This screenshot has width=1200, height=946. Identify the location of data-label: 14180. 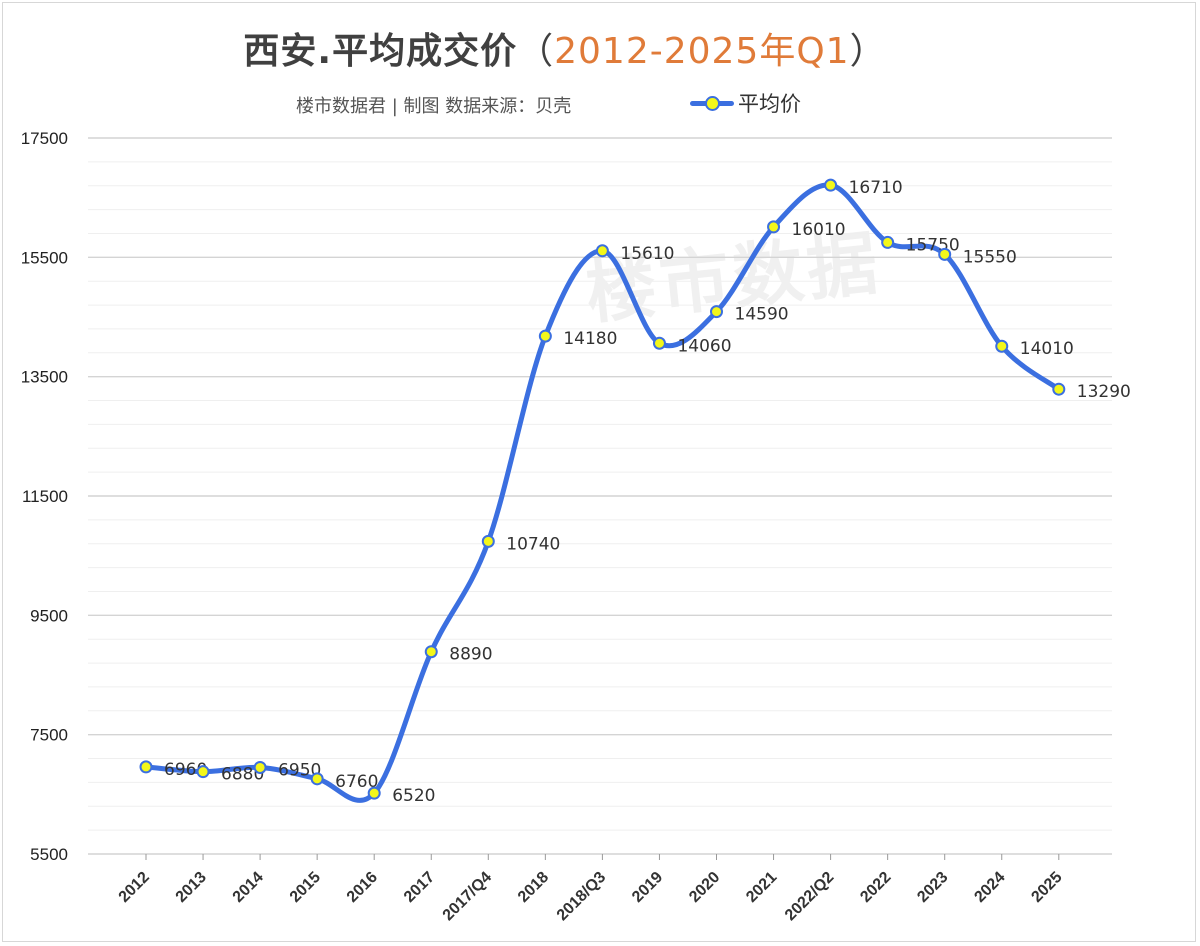
(590, 339).